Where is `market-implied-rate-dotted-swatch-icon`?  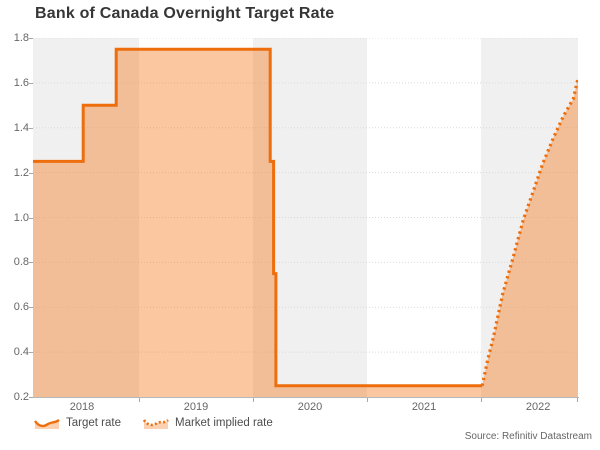
market-implied-rate-dotted-swatch-icon is located at coordinates (155, 423).